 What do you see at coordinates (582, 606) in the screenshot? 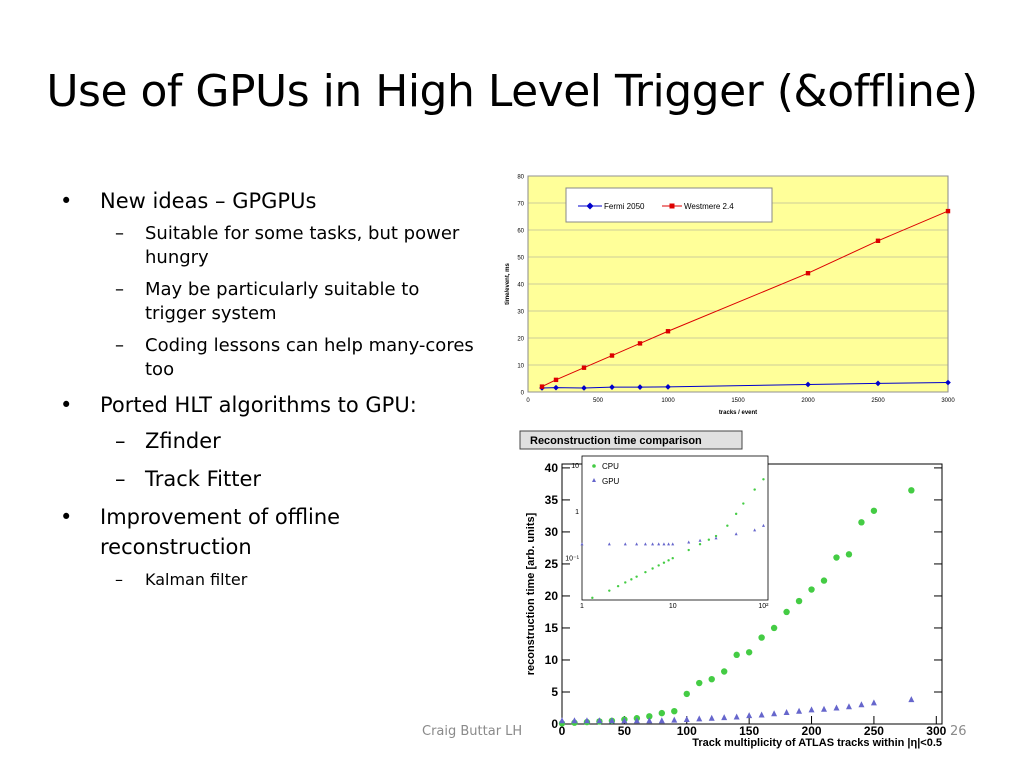
I see `inset-x-tick-label: 1` at bounding box center [582, 606].